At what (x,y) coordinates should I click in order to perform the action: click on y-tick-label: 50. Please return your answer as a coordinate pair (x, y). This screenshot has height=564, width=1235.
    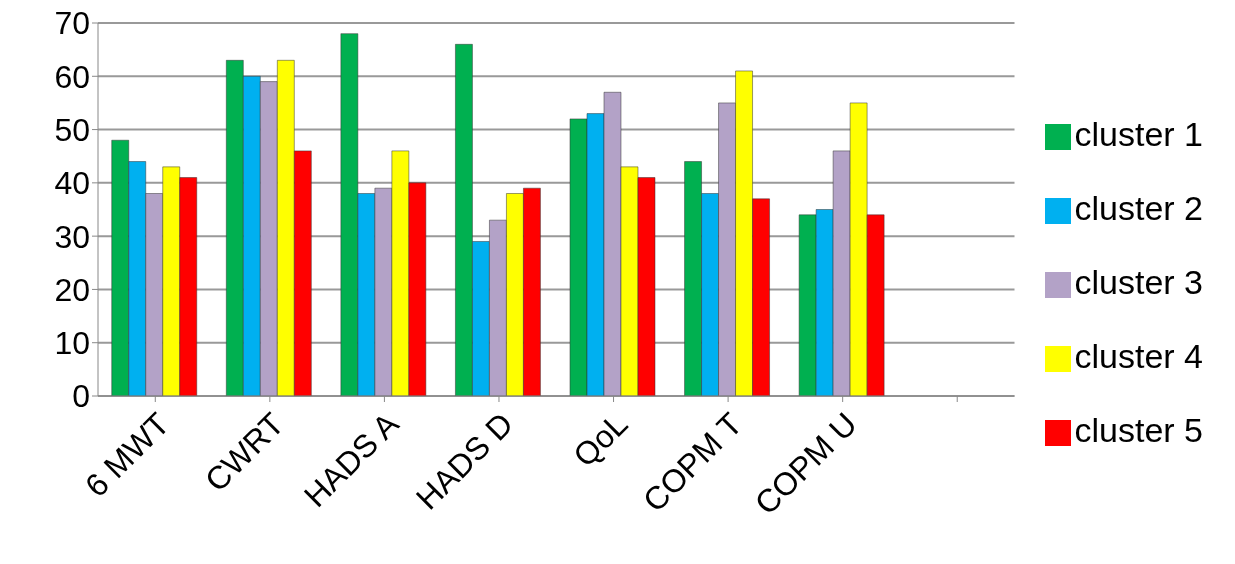
    Looking at the image, I should click on (72, 129).